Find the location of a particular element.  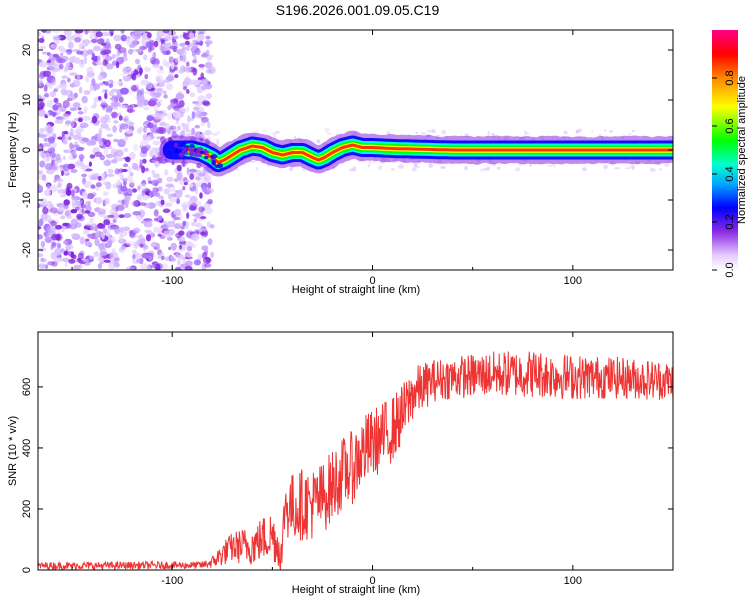

y-tick-label: -10 is located at coordinates (27, 200).